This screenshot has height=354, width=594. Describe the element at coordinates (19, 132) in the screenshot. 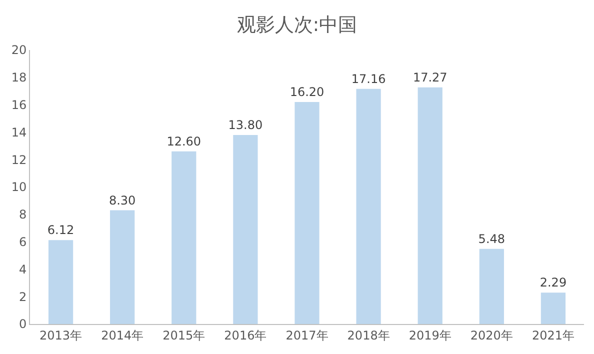

I see `y-tick-label: 14` at that location.